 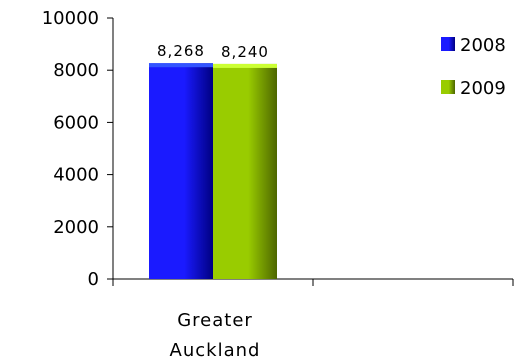 I want to click on legend-swatch-2008, so click(x=448, y=44).